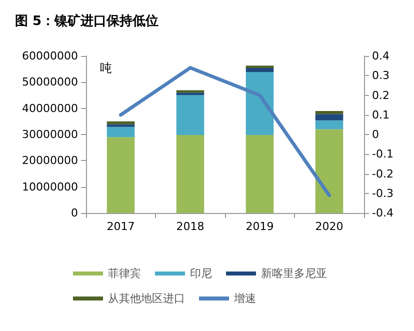 The width and height of the screenshot is (414, 331). I want to click on y-tick-label: 10000000, so click(50, 187).